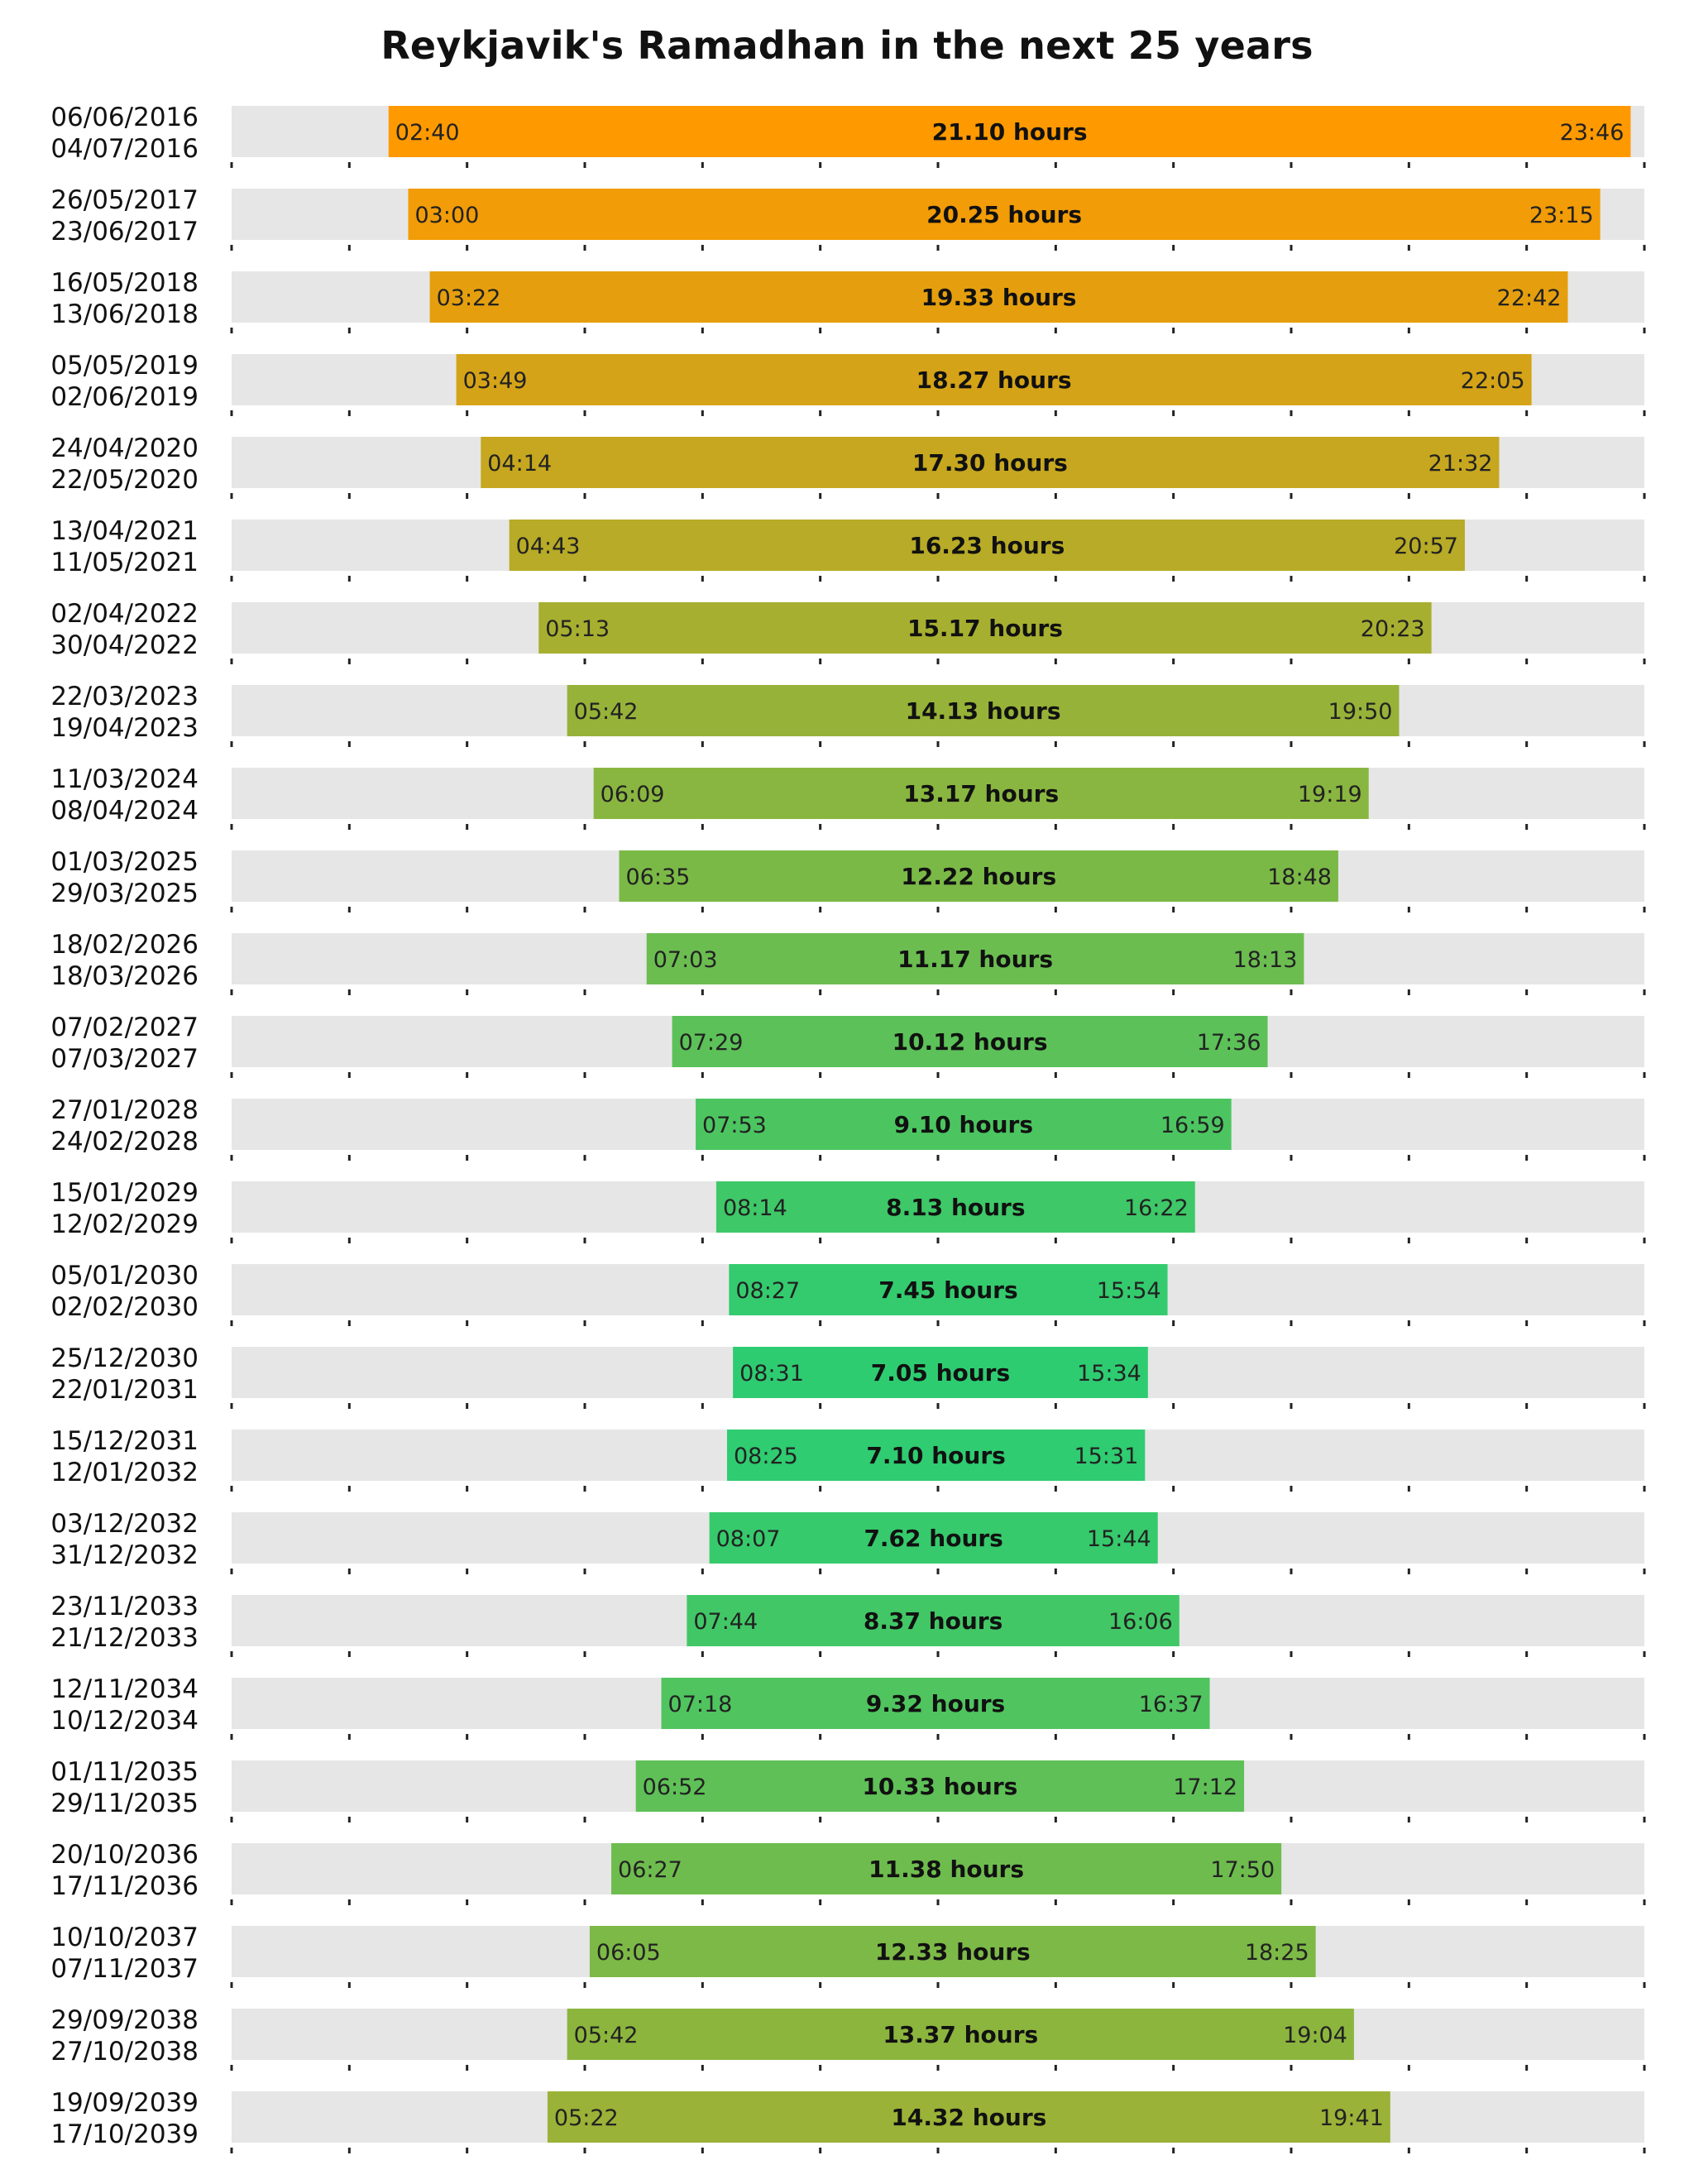 This screenshot has width=1694, height=2184. Describe the element at coordinates (1109, 1374) in the screenshot. I see `fast-end-label: 15:34` at that location.